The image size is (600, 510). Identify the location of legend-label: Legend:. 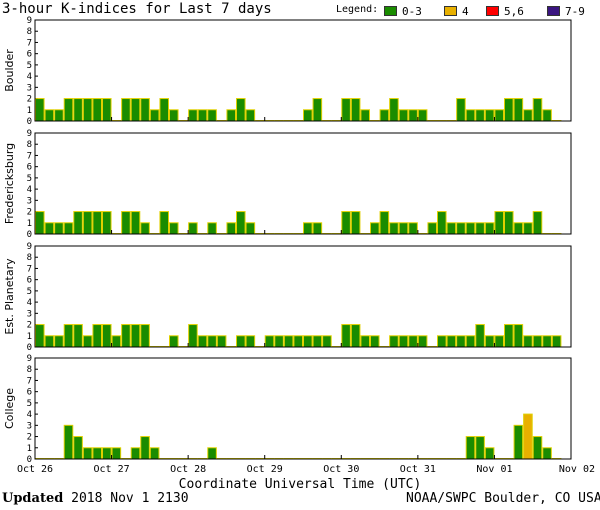
(357, 9).